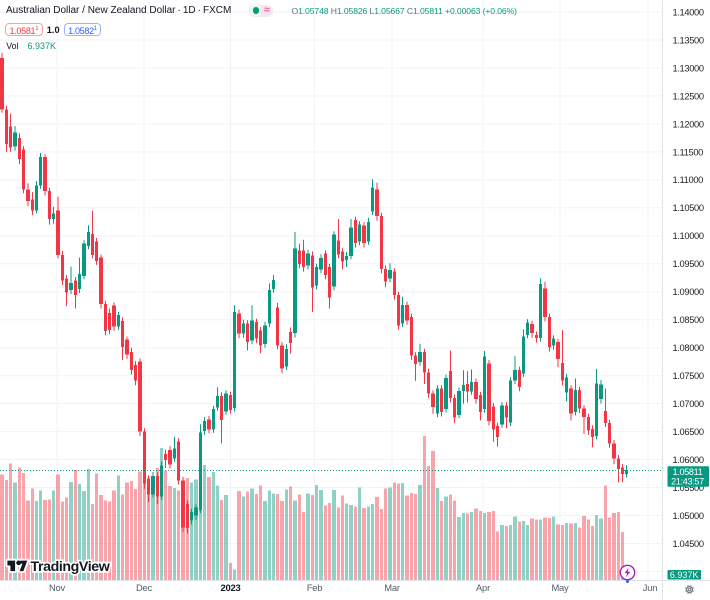  I want to click on svg-text: 1.10500, so click(688, 208).